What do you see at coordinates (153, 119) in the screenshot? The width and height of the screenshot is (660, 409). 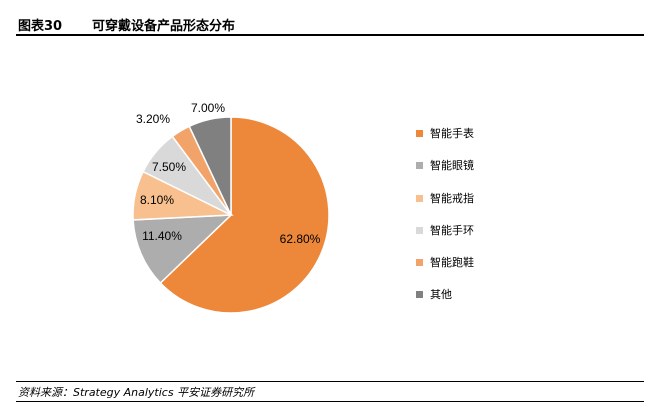 I see `slice-label-5: 3.20%` at bounding box center [153, 119].